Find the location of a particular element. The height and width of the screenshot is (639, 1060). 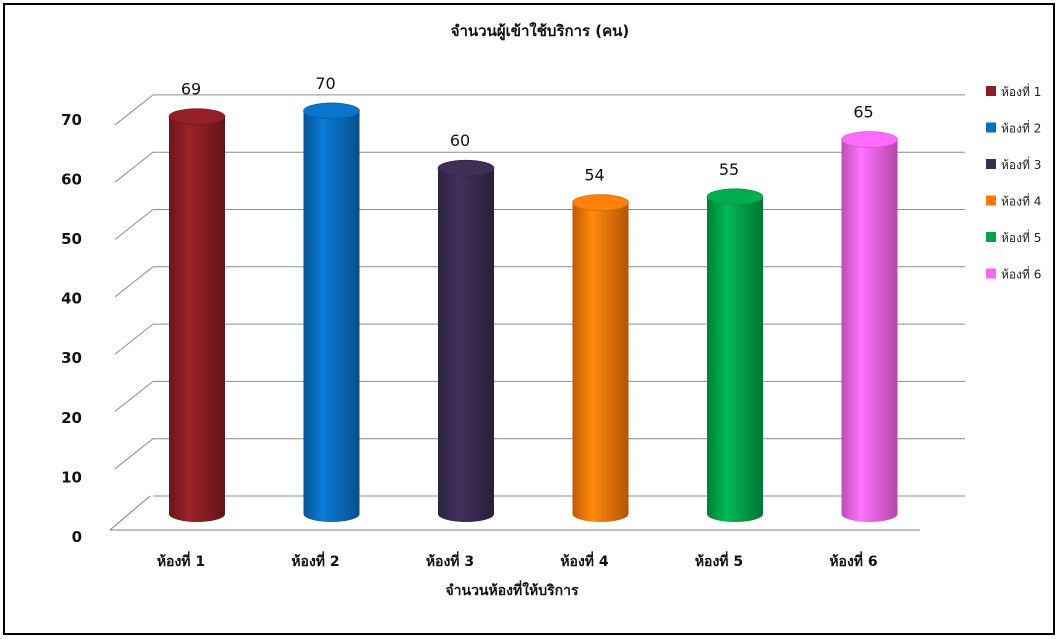

legend-item-3: ห้องที่ 3 is located at coordinates (1013, 164).